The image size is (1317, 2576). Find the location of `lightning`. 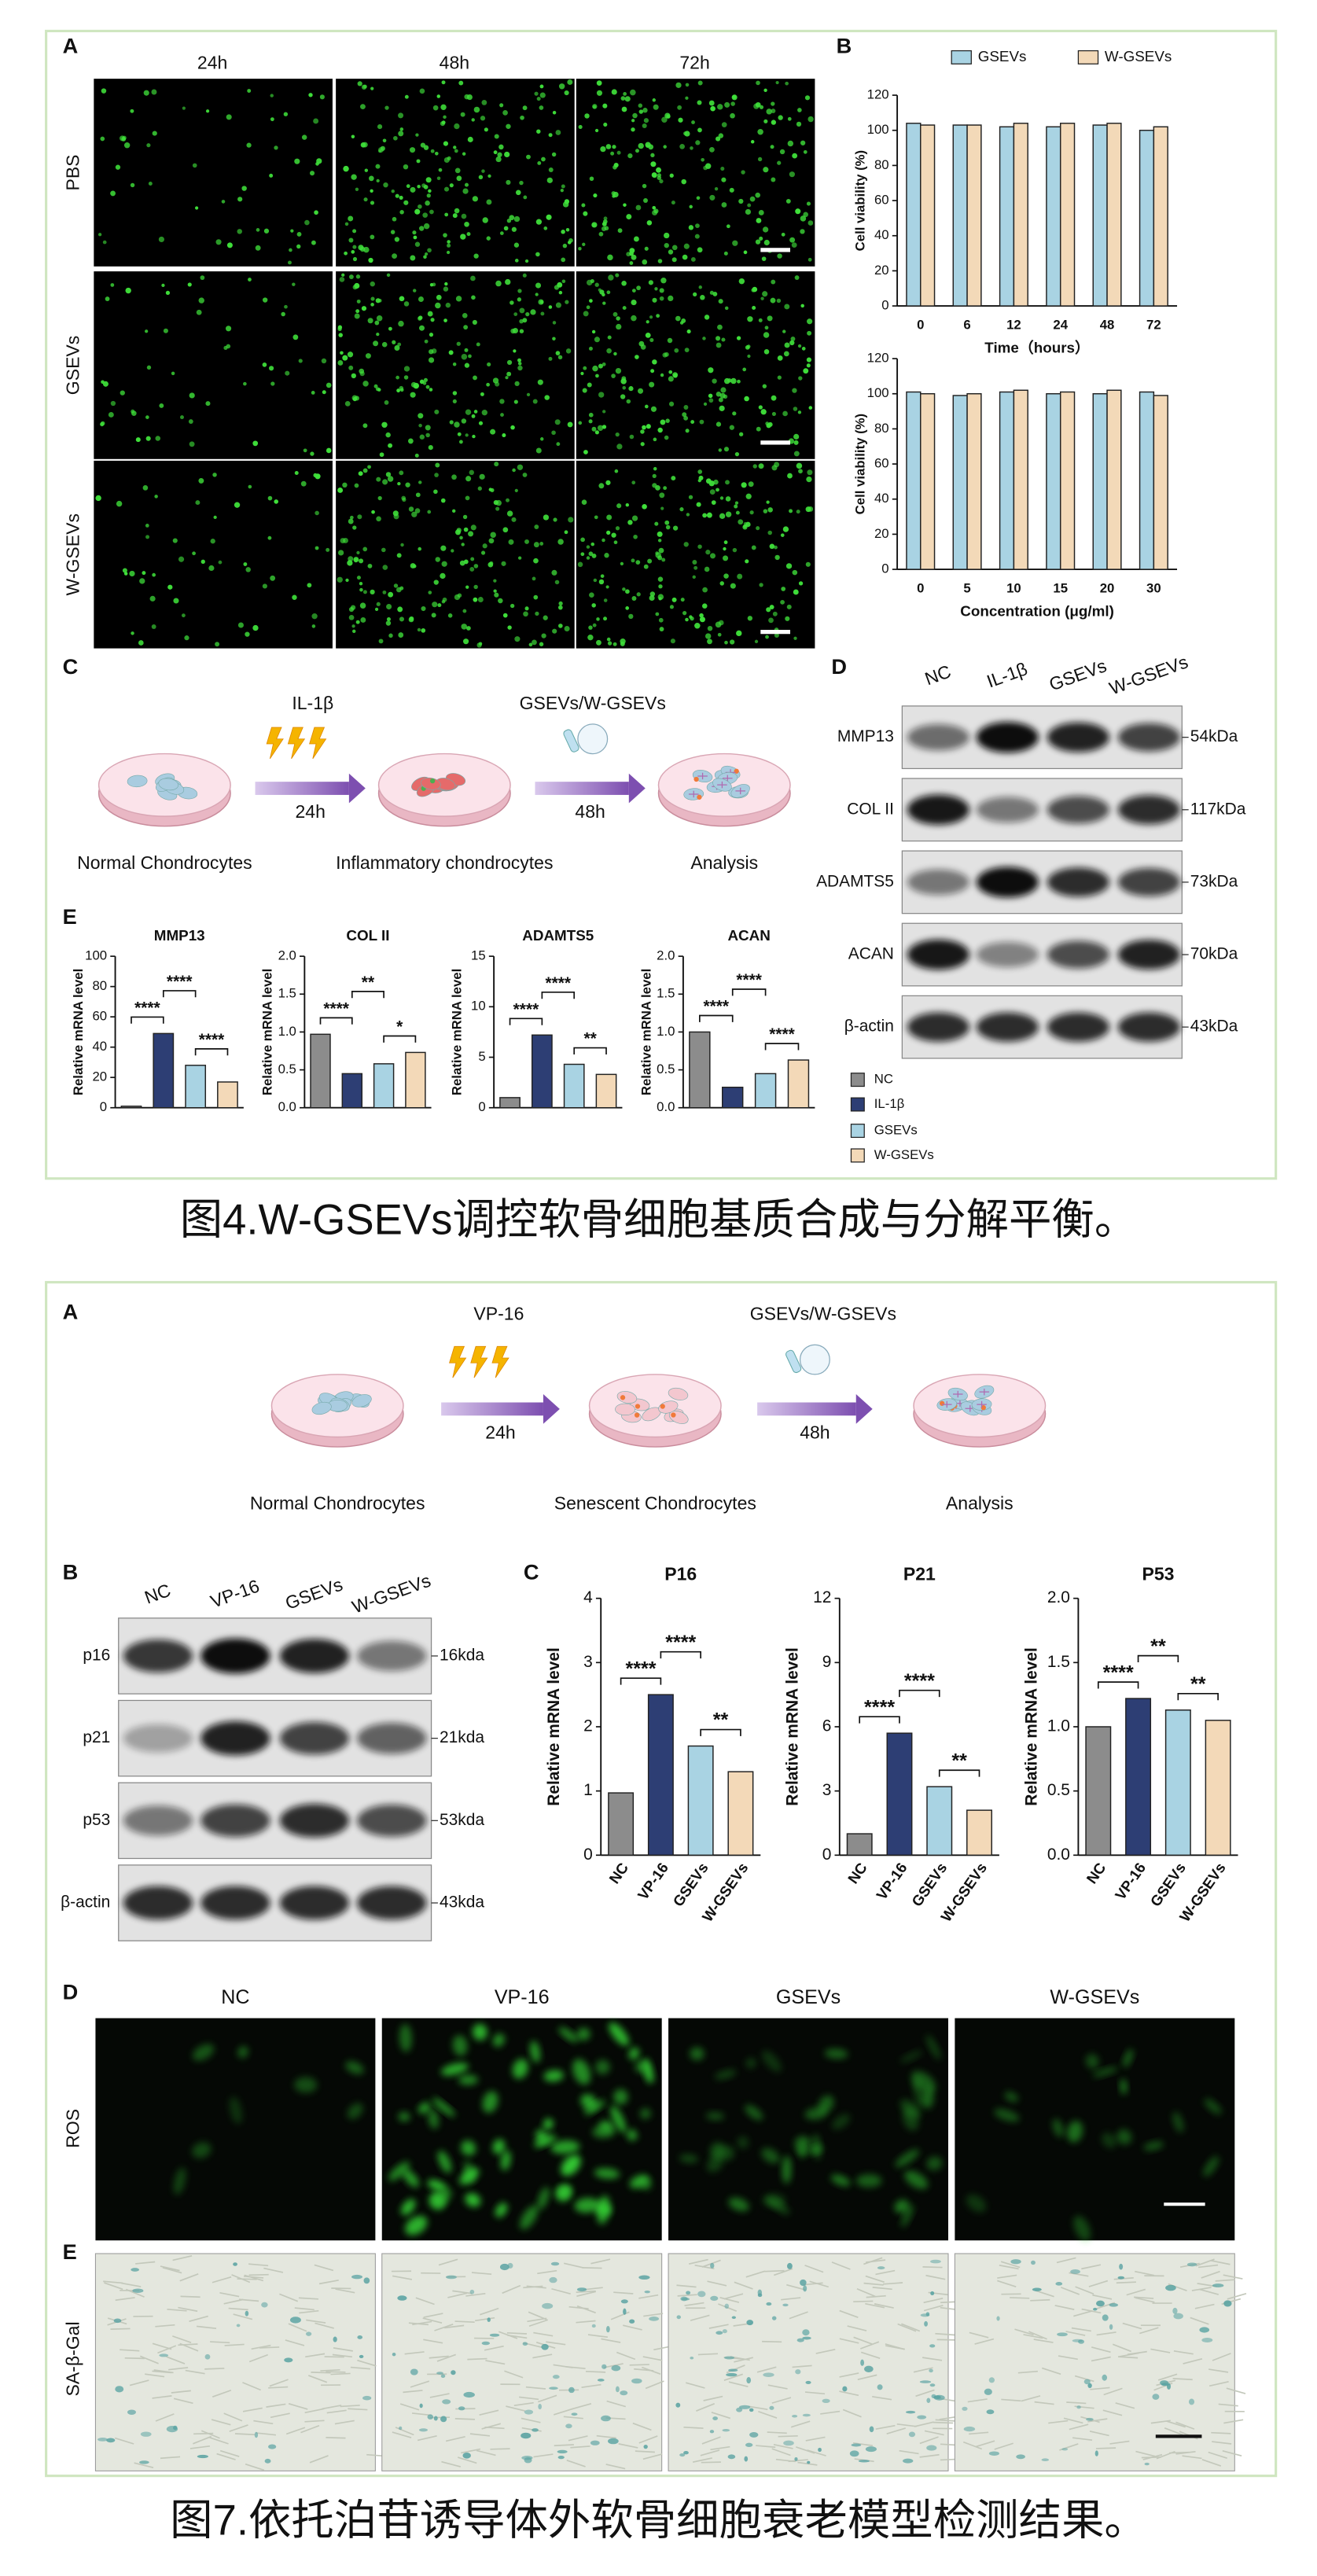

lightning is located at coordinates (501, 1362).